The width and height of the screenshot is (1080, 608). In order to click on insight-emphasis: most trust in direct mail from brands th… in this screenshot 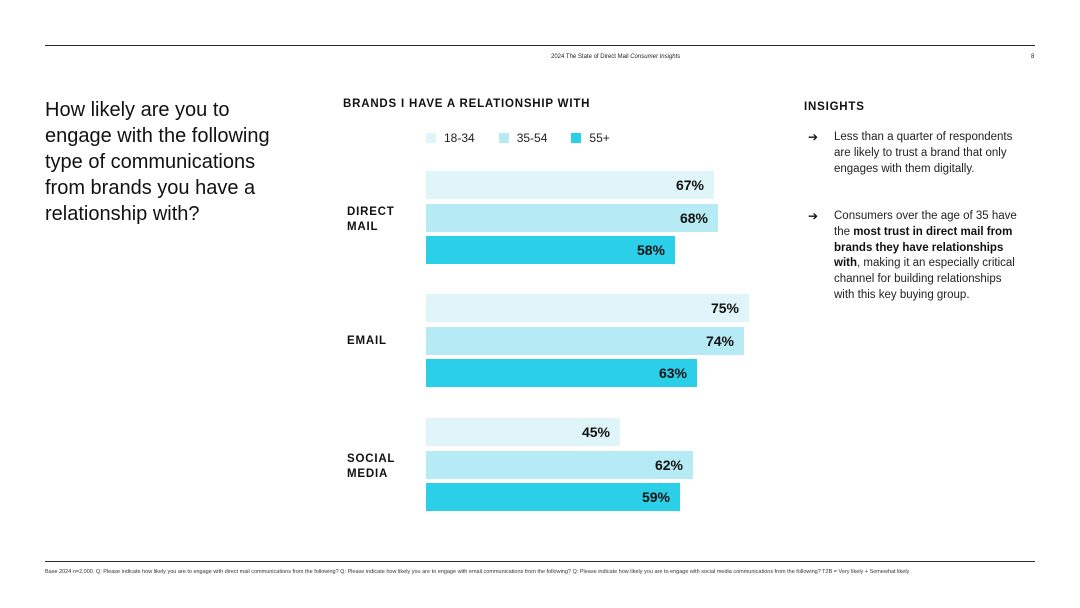, I will do `click(923, 247)`.